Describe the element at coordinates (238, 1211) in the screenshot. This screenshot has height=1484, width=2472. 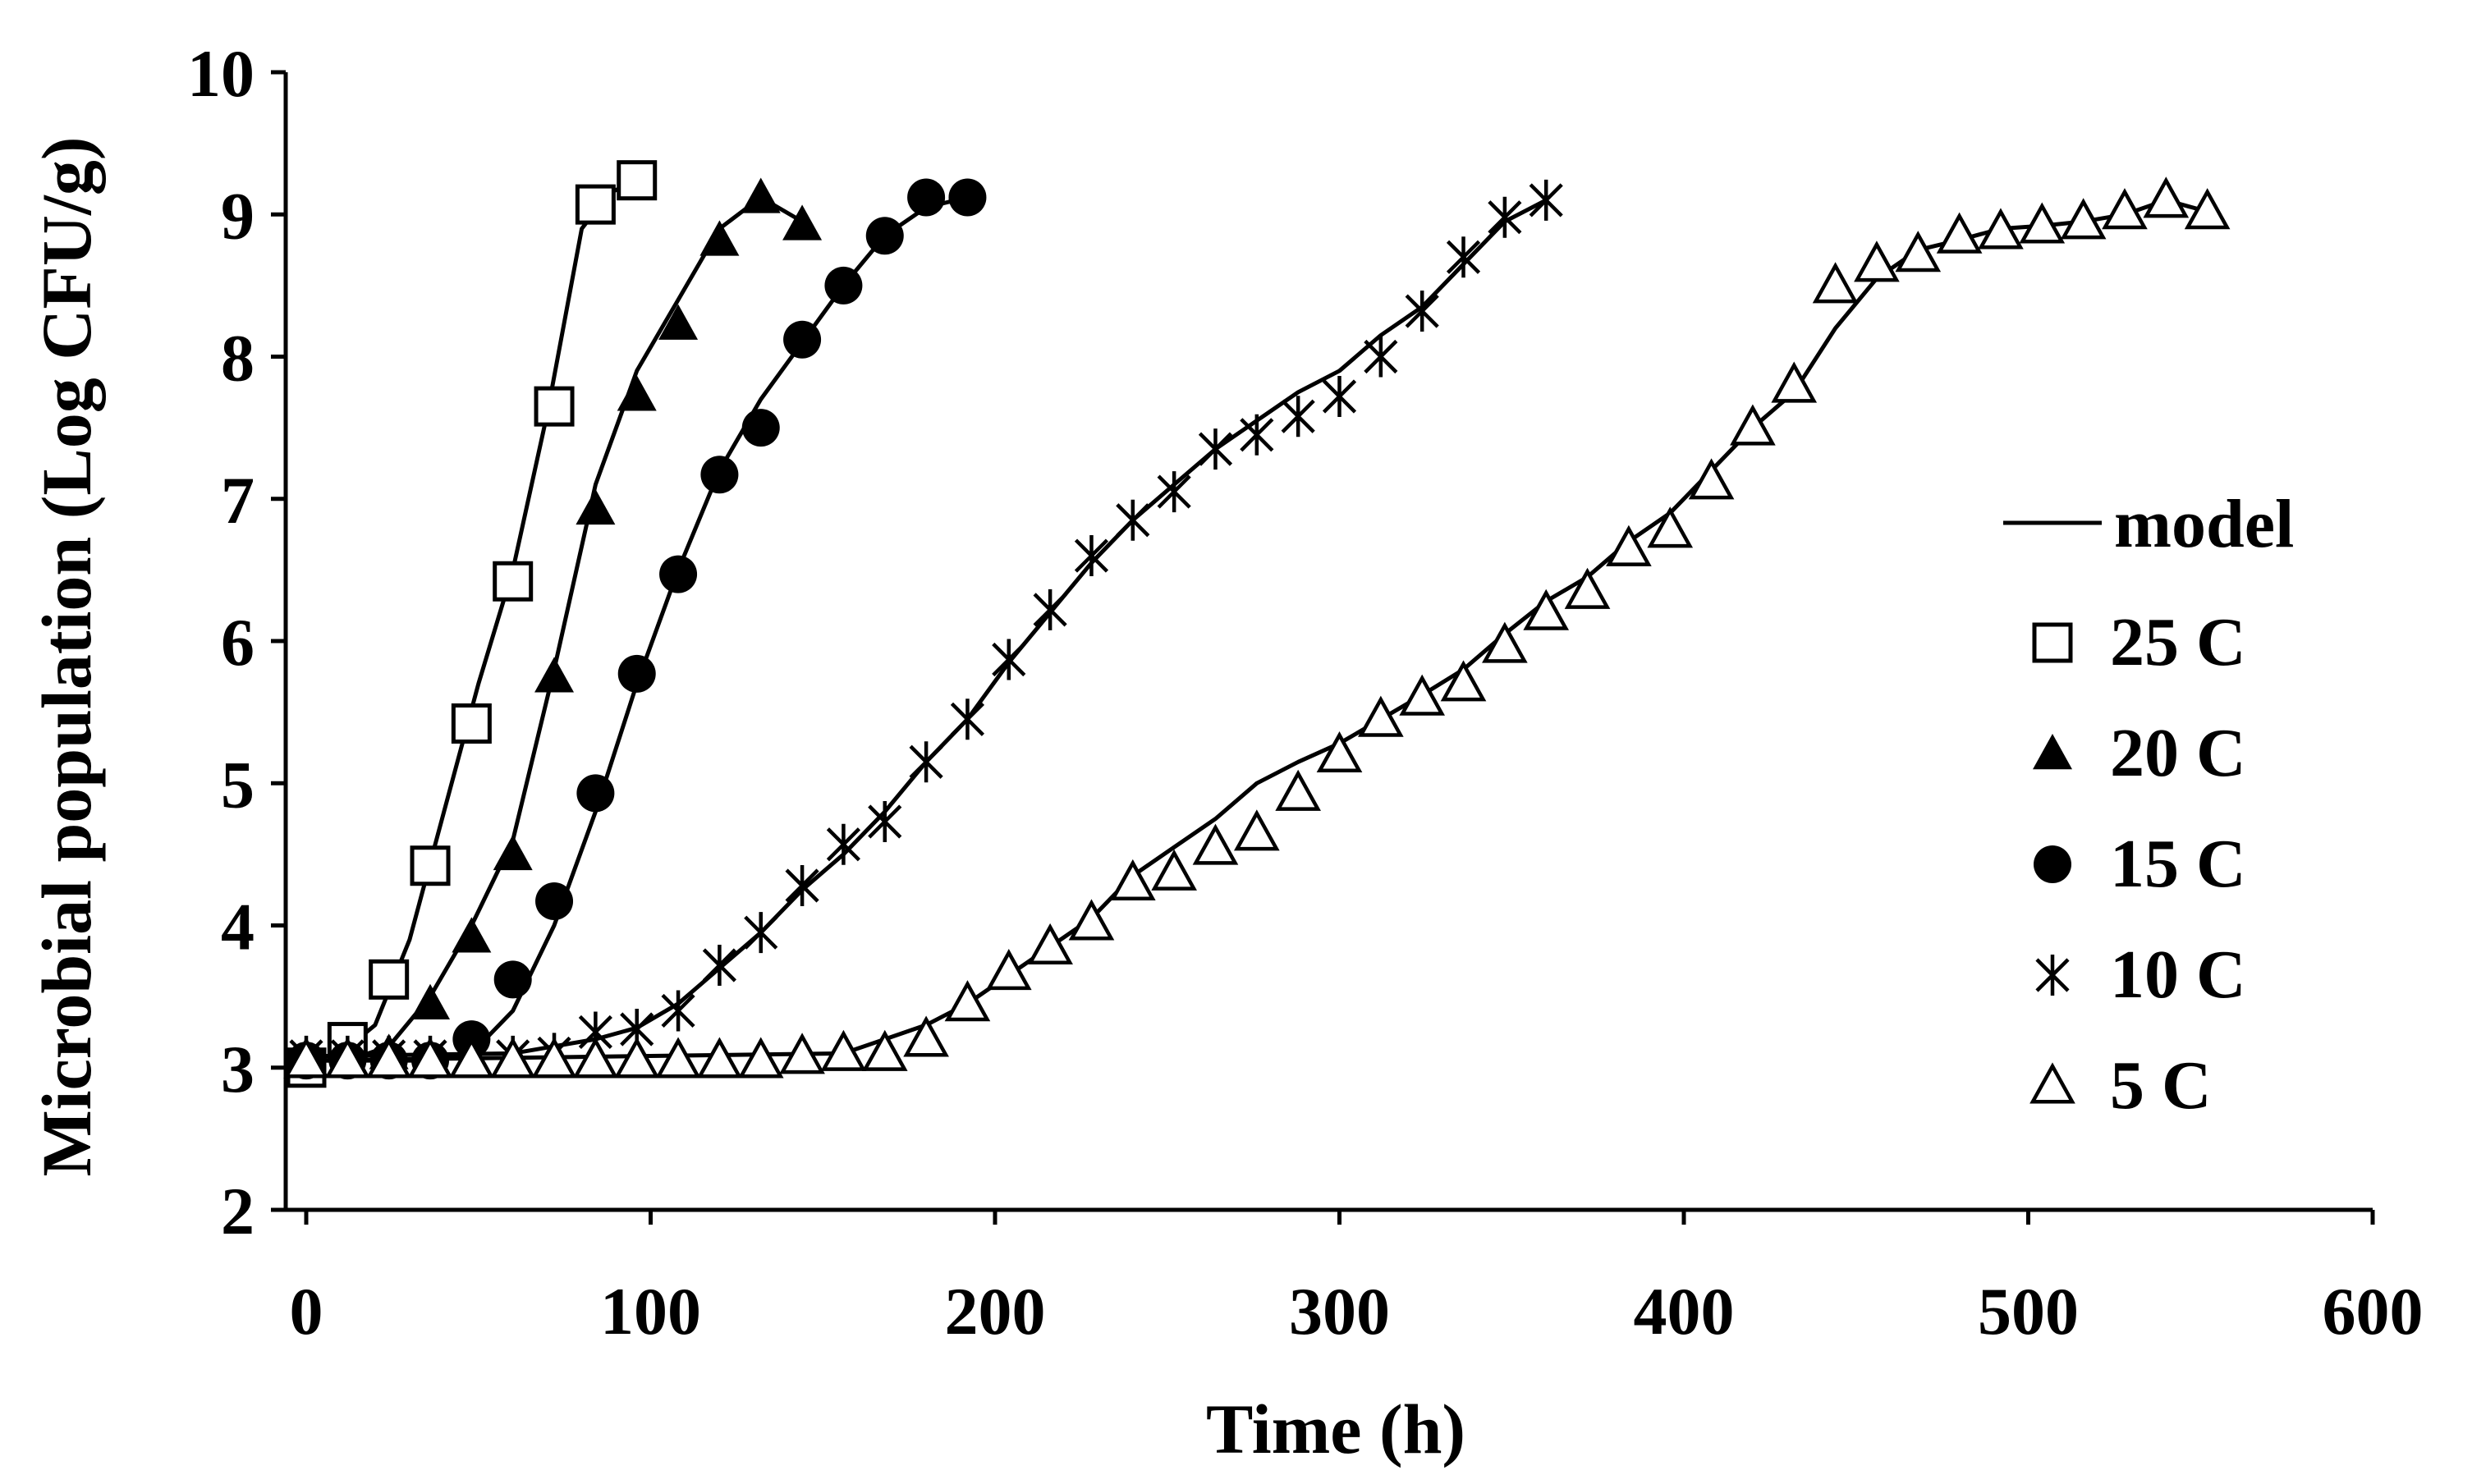
I see `y-tick-label: 2` at that location.